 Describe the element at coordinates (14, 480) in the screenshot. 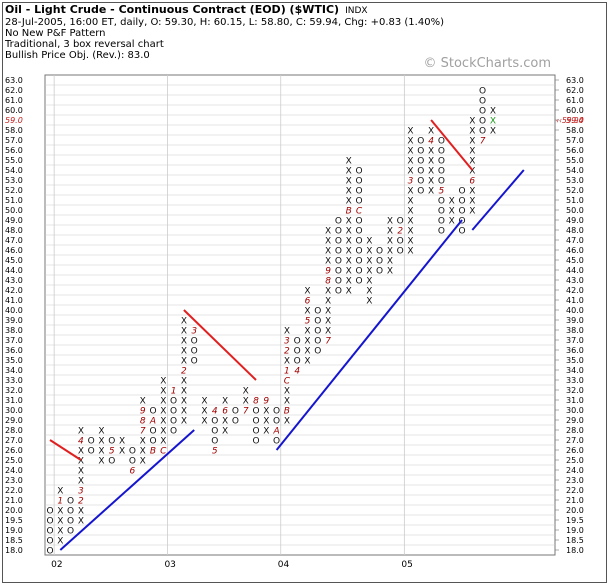

I see `y-tick-label-left: 23.0` at that location.